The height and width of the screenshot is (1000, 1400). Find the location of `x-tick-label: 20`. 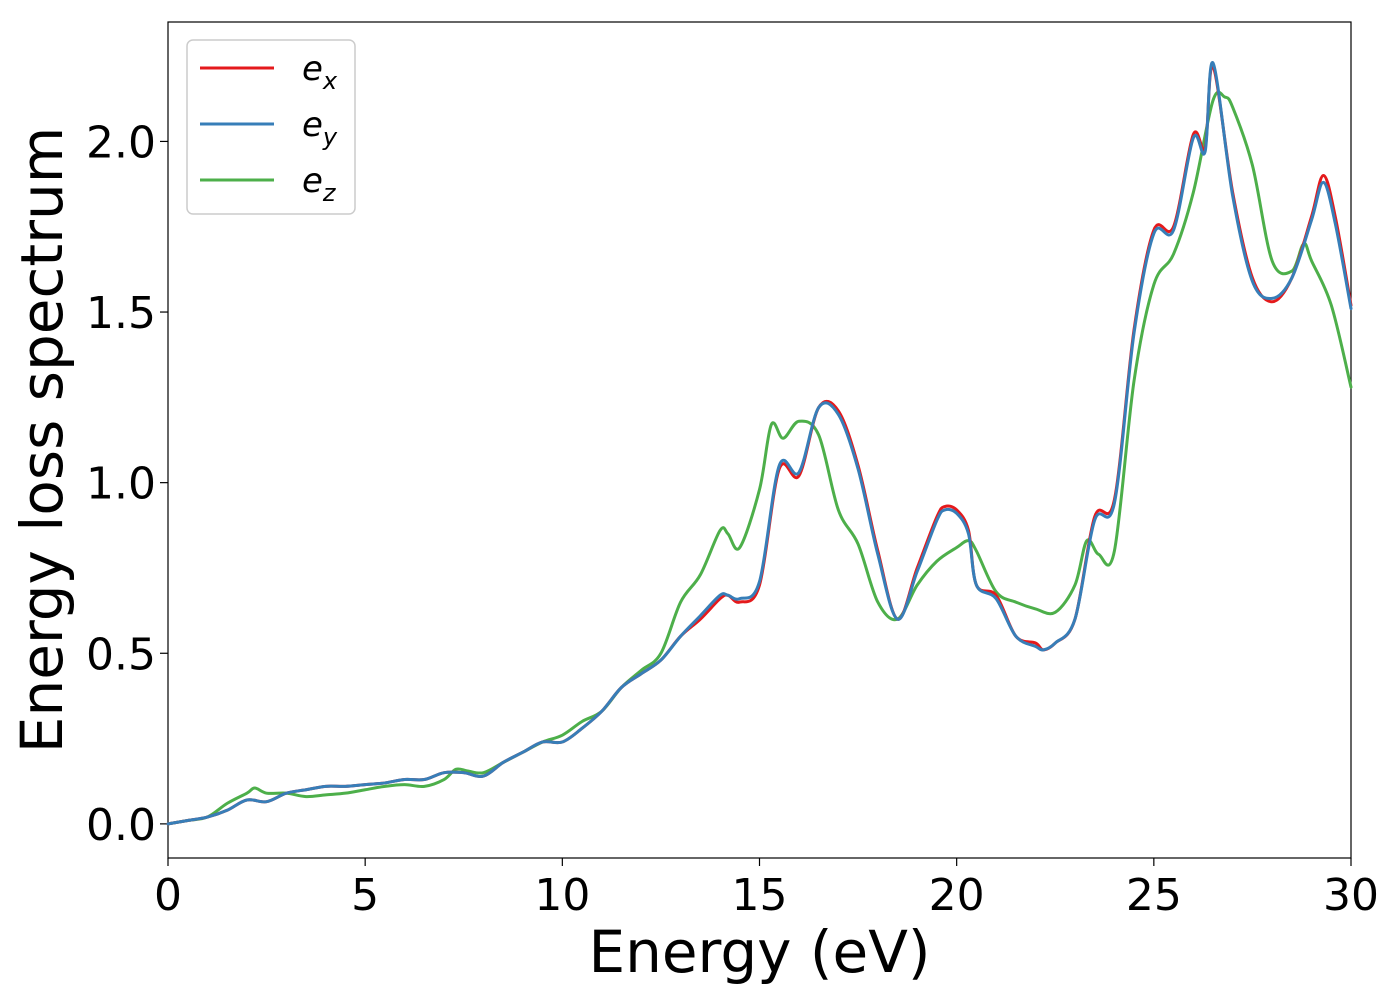

x-tick-label: 20 is located at coordinates (957, 895).